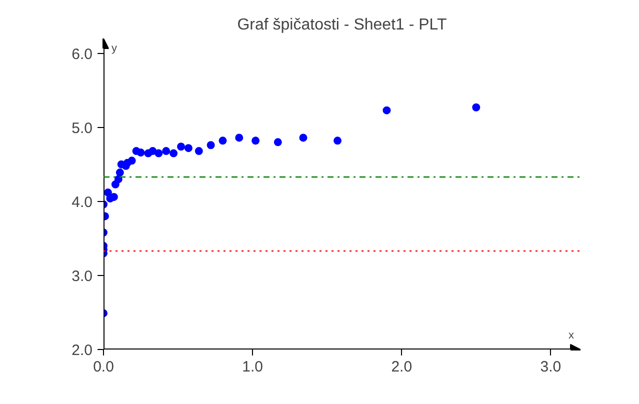 This screenshot has height=404, width=639. I want to click on y-tick-label: 6.0, so click(82, 54).